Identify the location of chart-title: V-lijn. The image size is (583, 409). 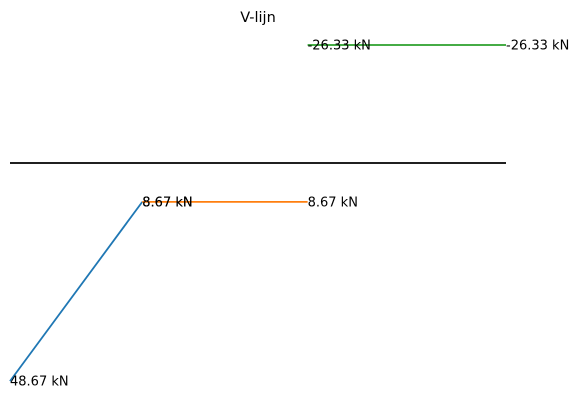
(258, 18).